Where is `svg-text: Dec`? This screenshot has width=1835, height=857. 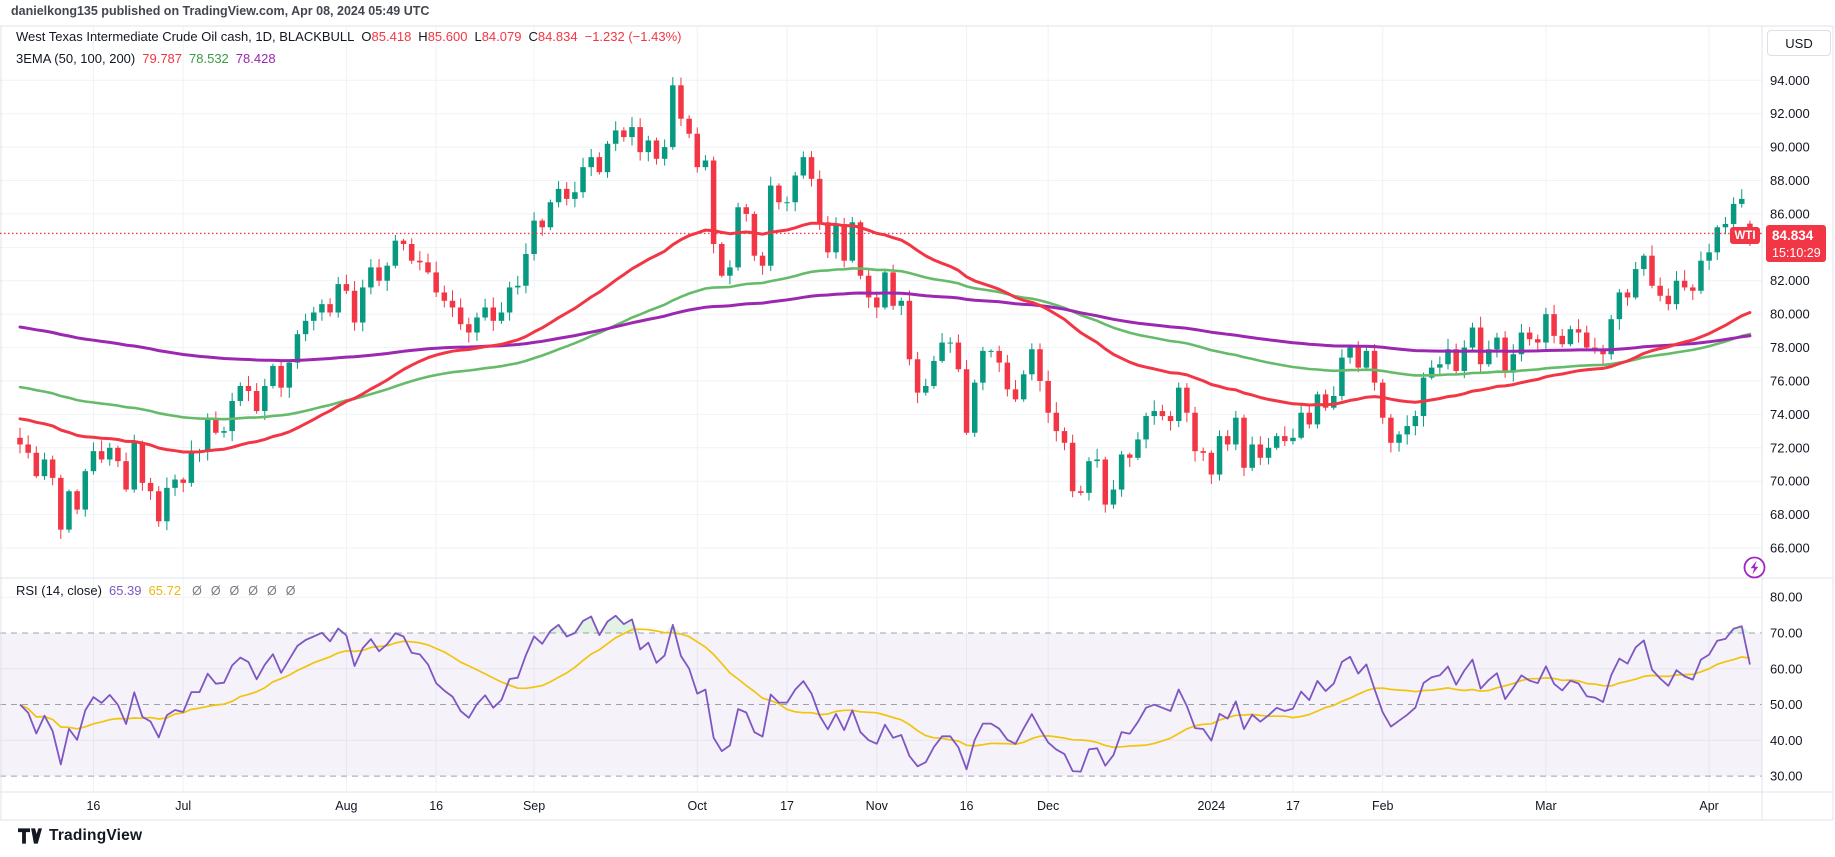 svg-text: Dec is located at coordinates (1048, 806).